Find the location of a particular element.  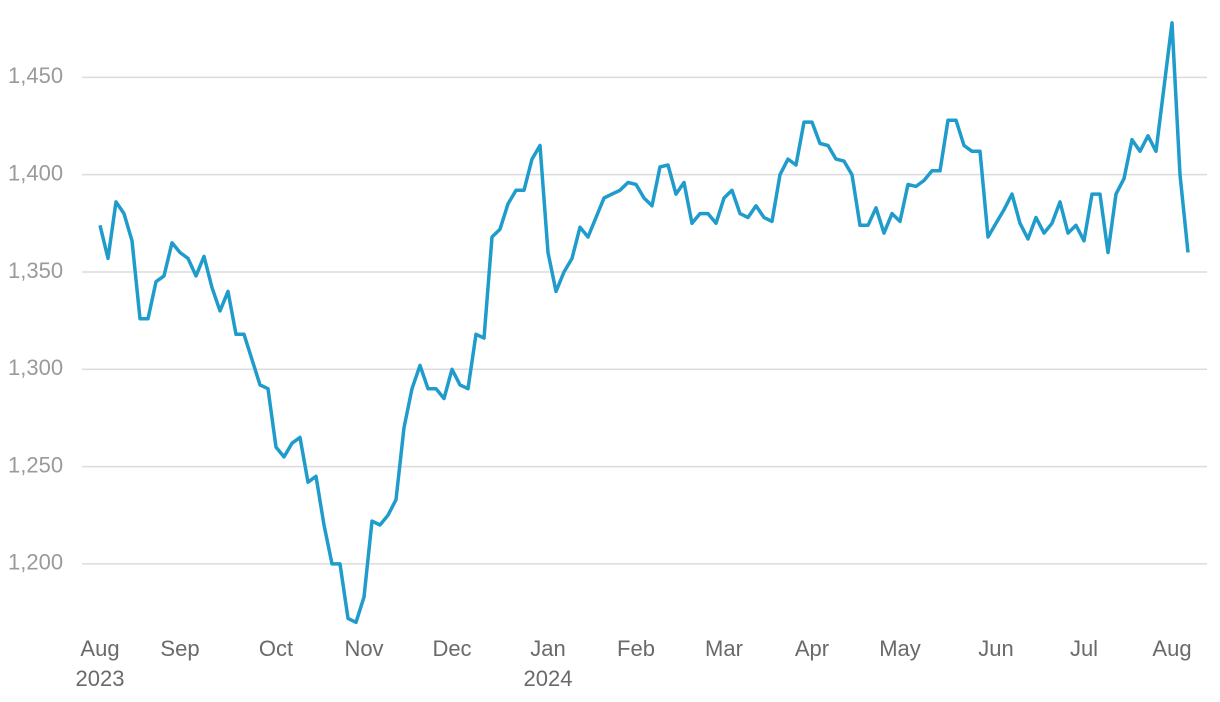

x-tick-label: Mar is located at coordinates (724, 648).